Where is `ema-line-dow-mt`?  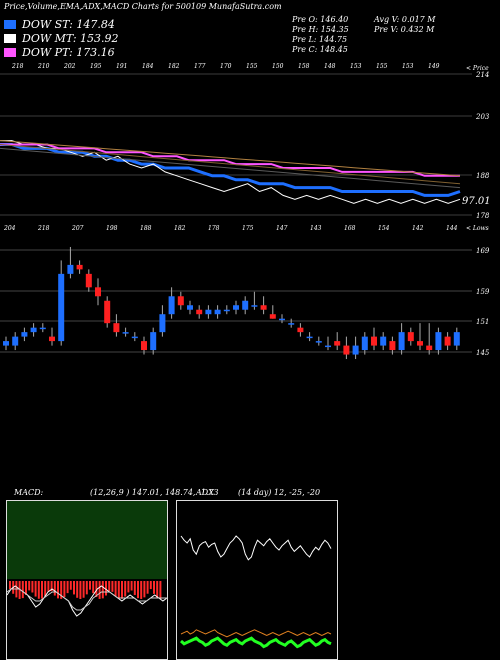
ema-line-dow-mt is located at coordinates (230, 172).